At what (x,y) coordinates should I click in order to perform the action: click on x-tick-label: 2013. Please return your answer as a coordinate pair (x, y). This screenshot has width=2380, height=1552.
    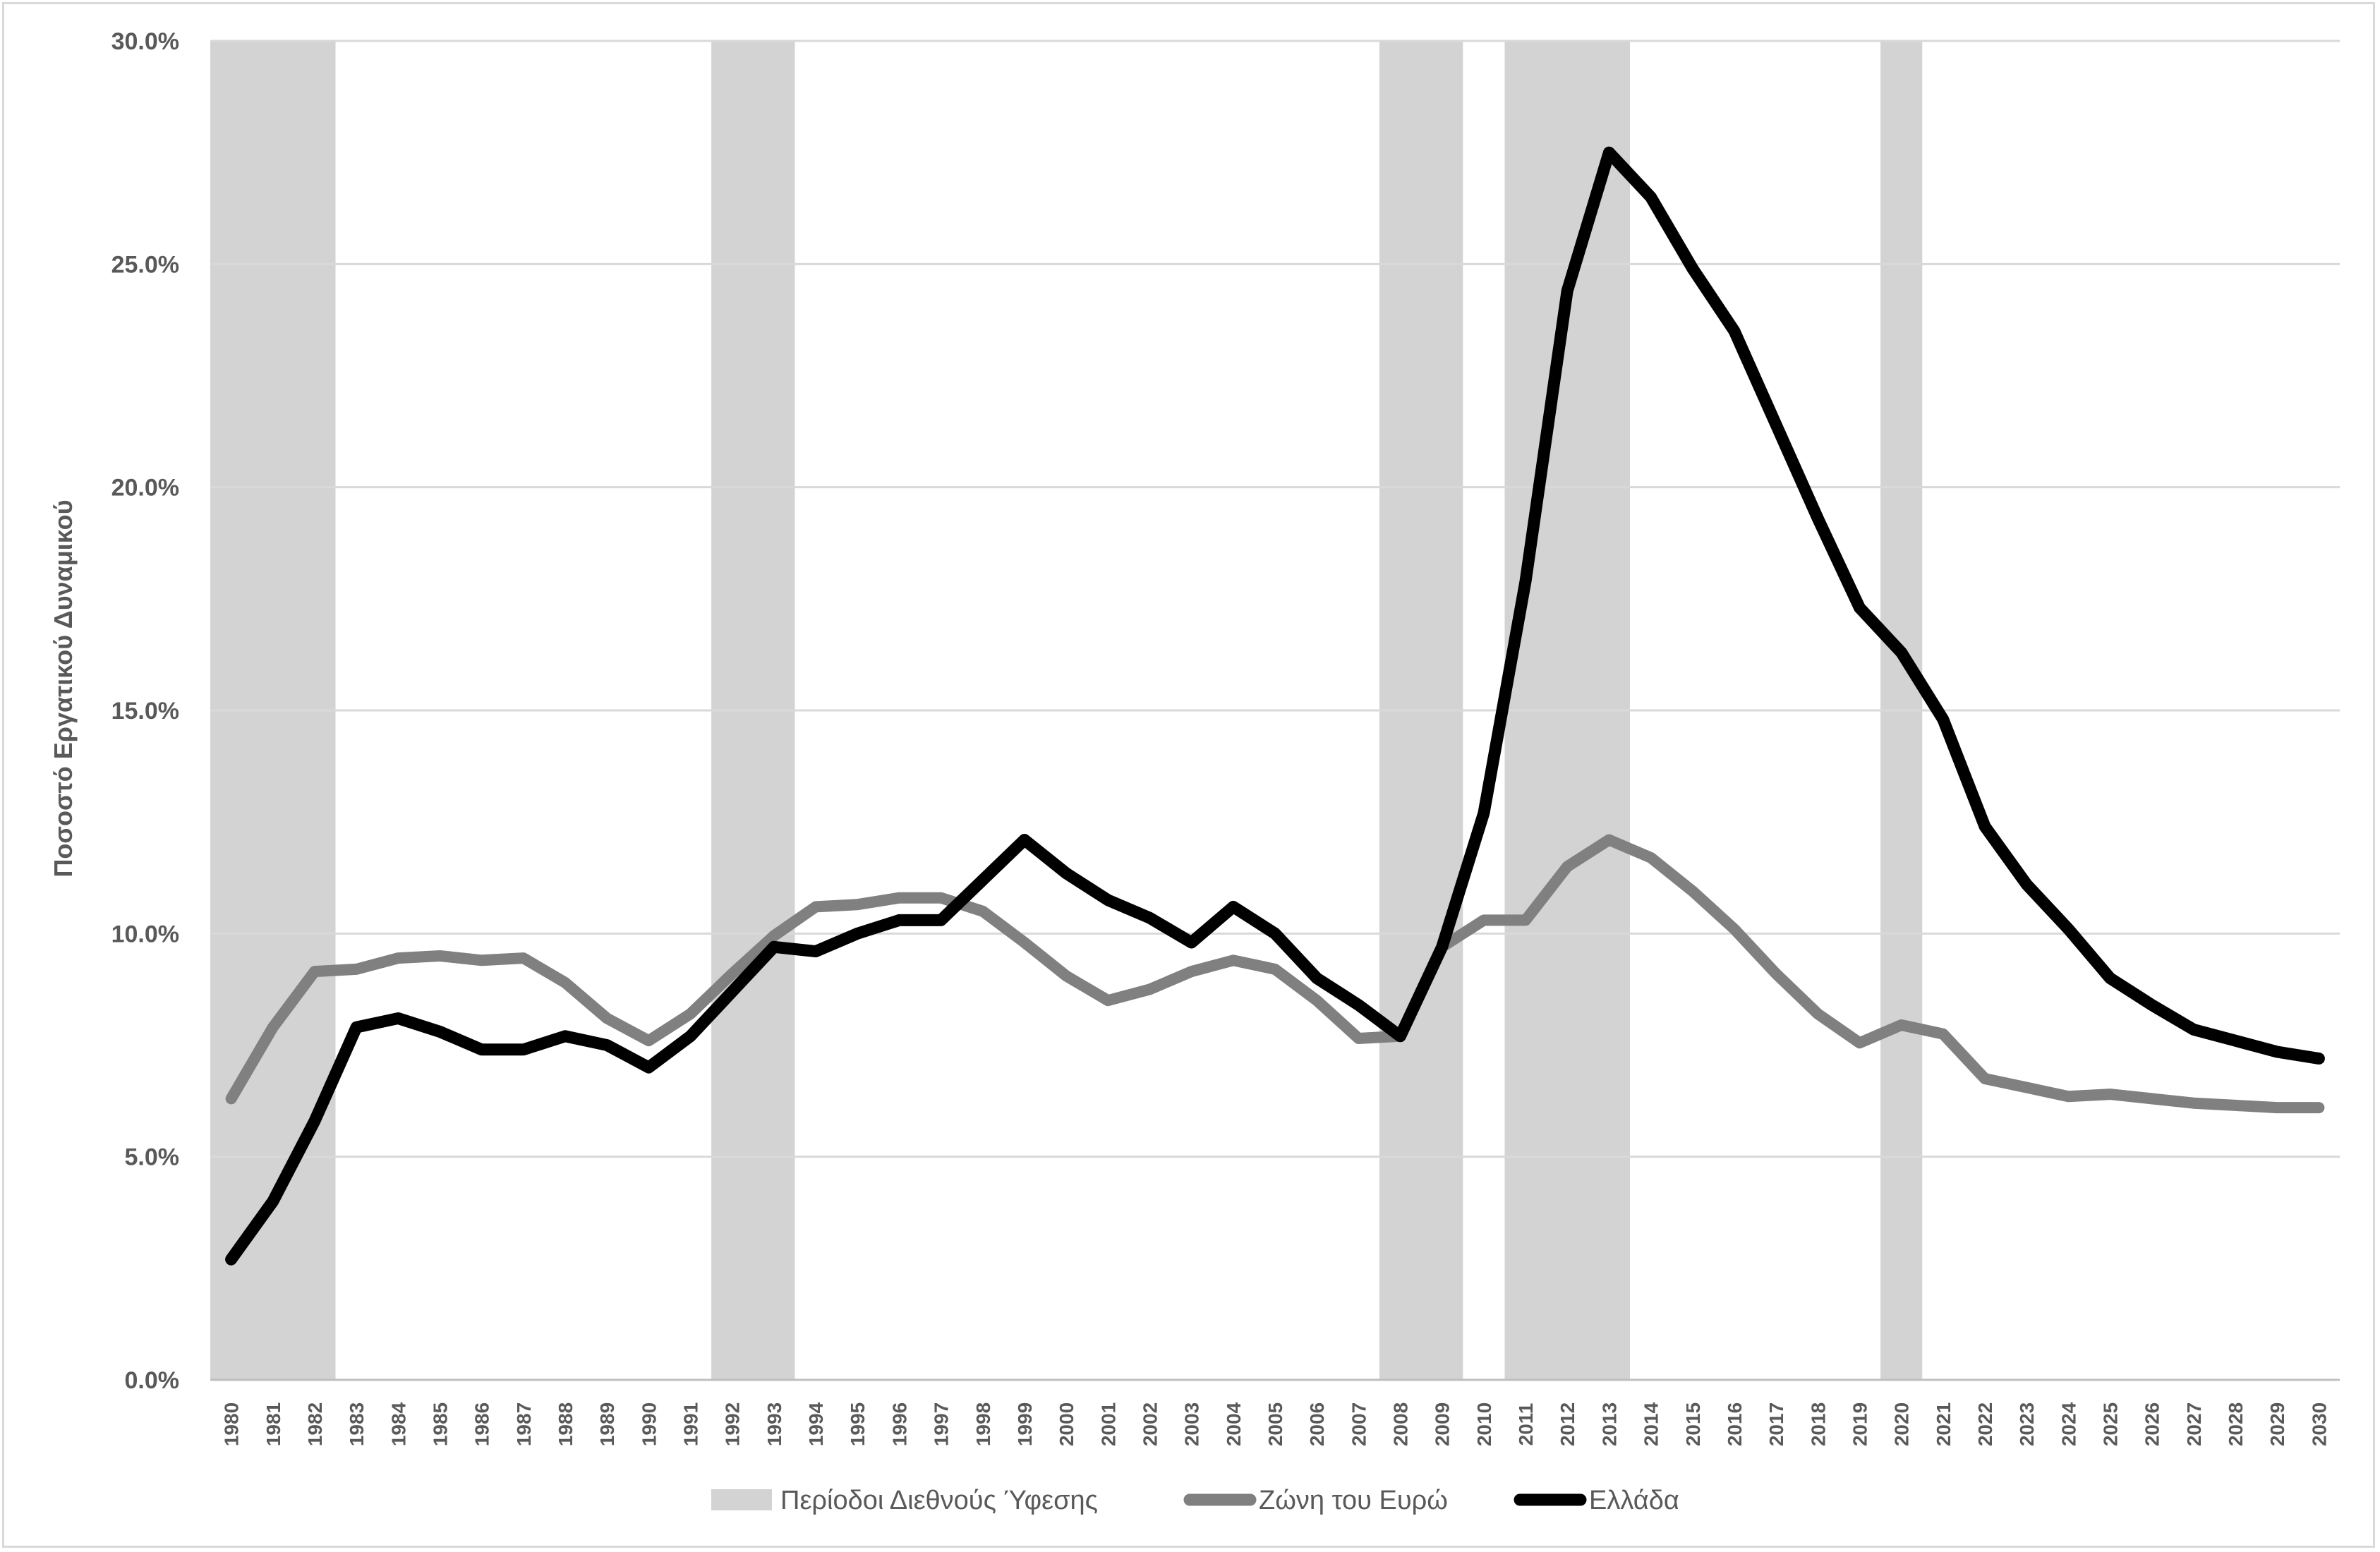
    Looking at the image, I should click on (1609, 1424).